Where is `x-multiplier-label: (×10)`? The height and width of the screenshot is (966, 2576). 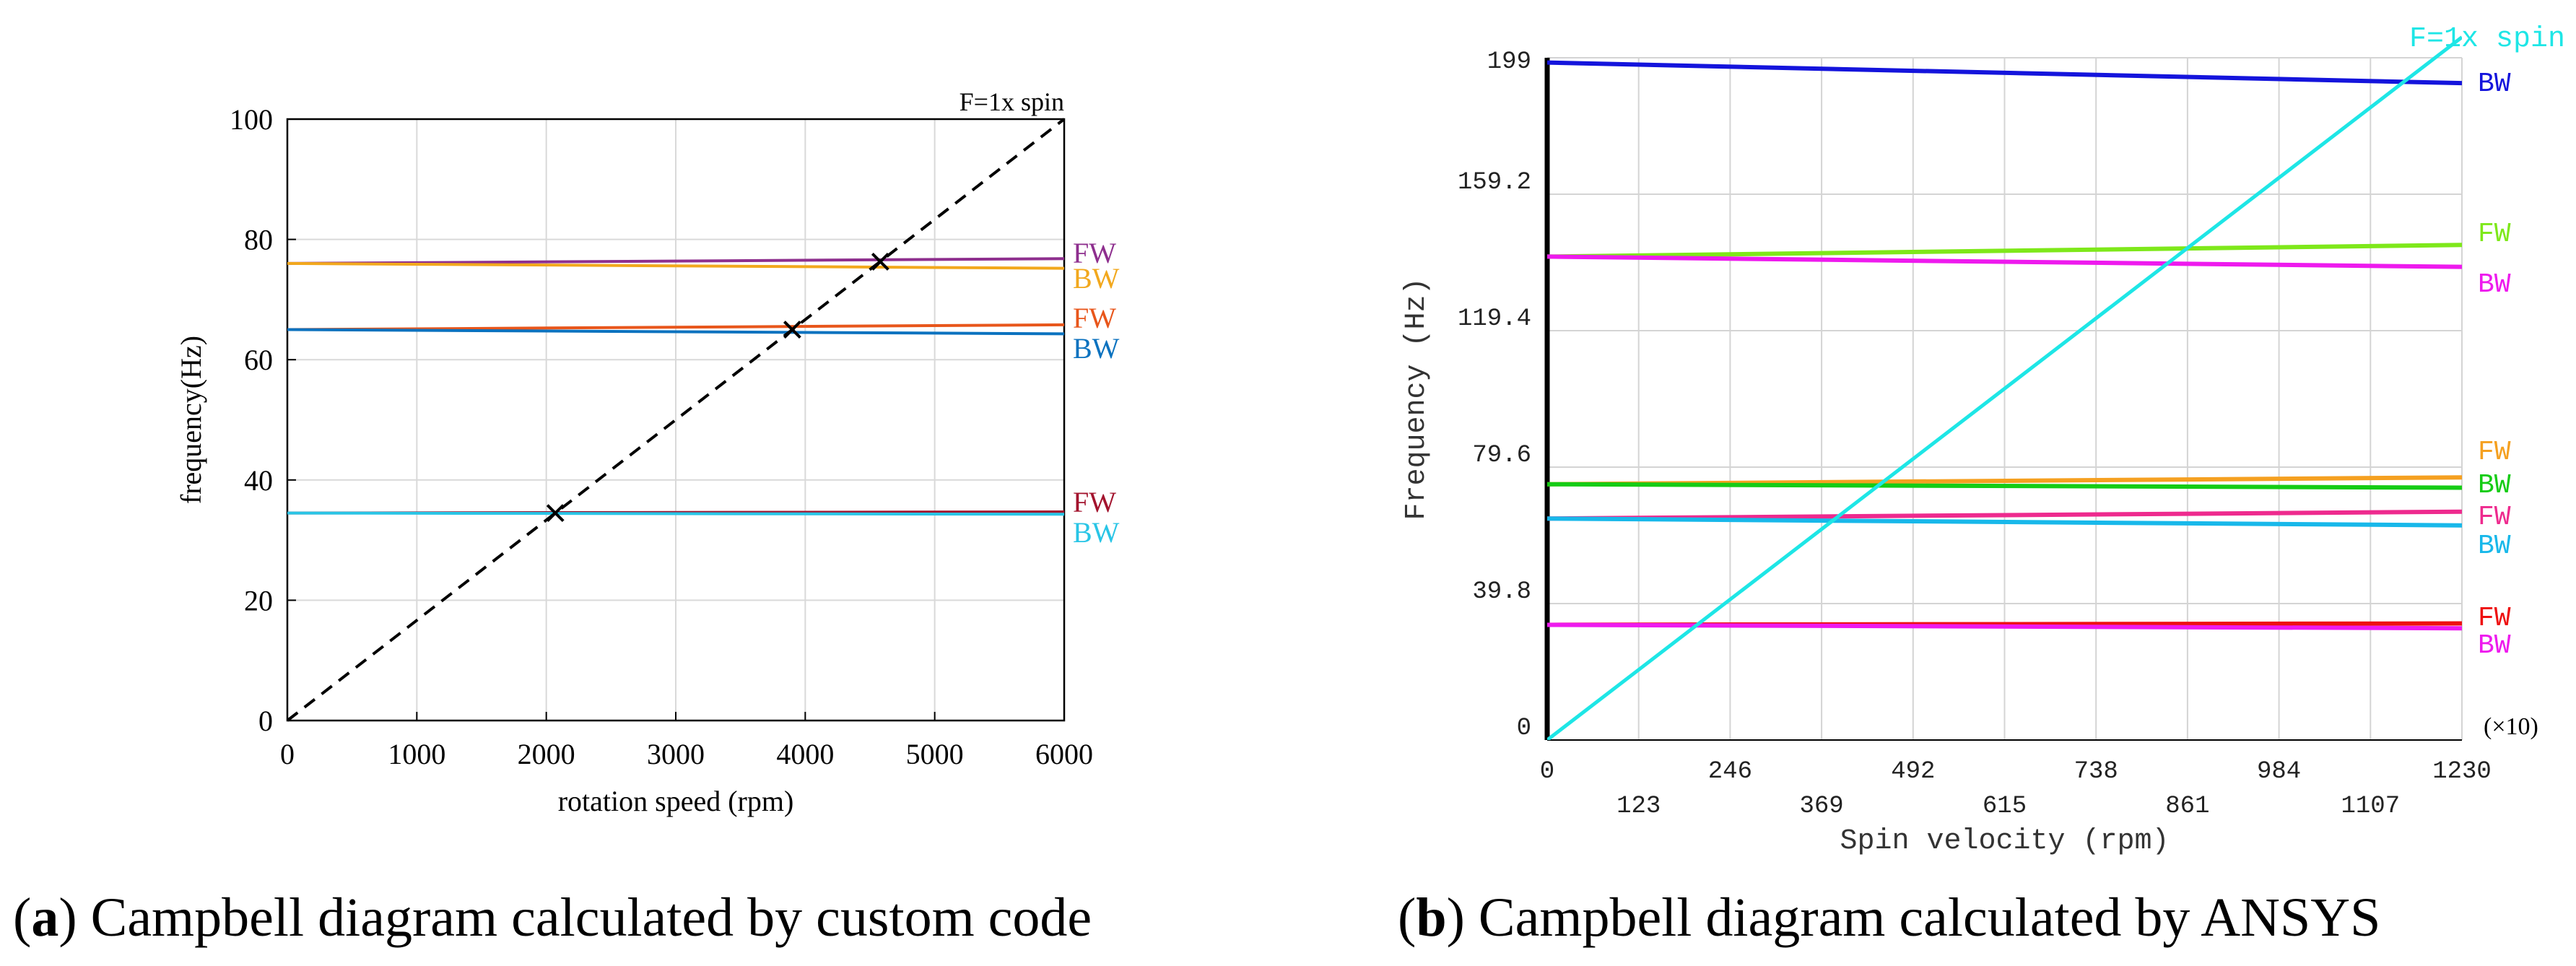 x-multiplier-label: (×10) is located at coordinates (2511, 726).